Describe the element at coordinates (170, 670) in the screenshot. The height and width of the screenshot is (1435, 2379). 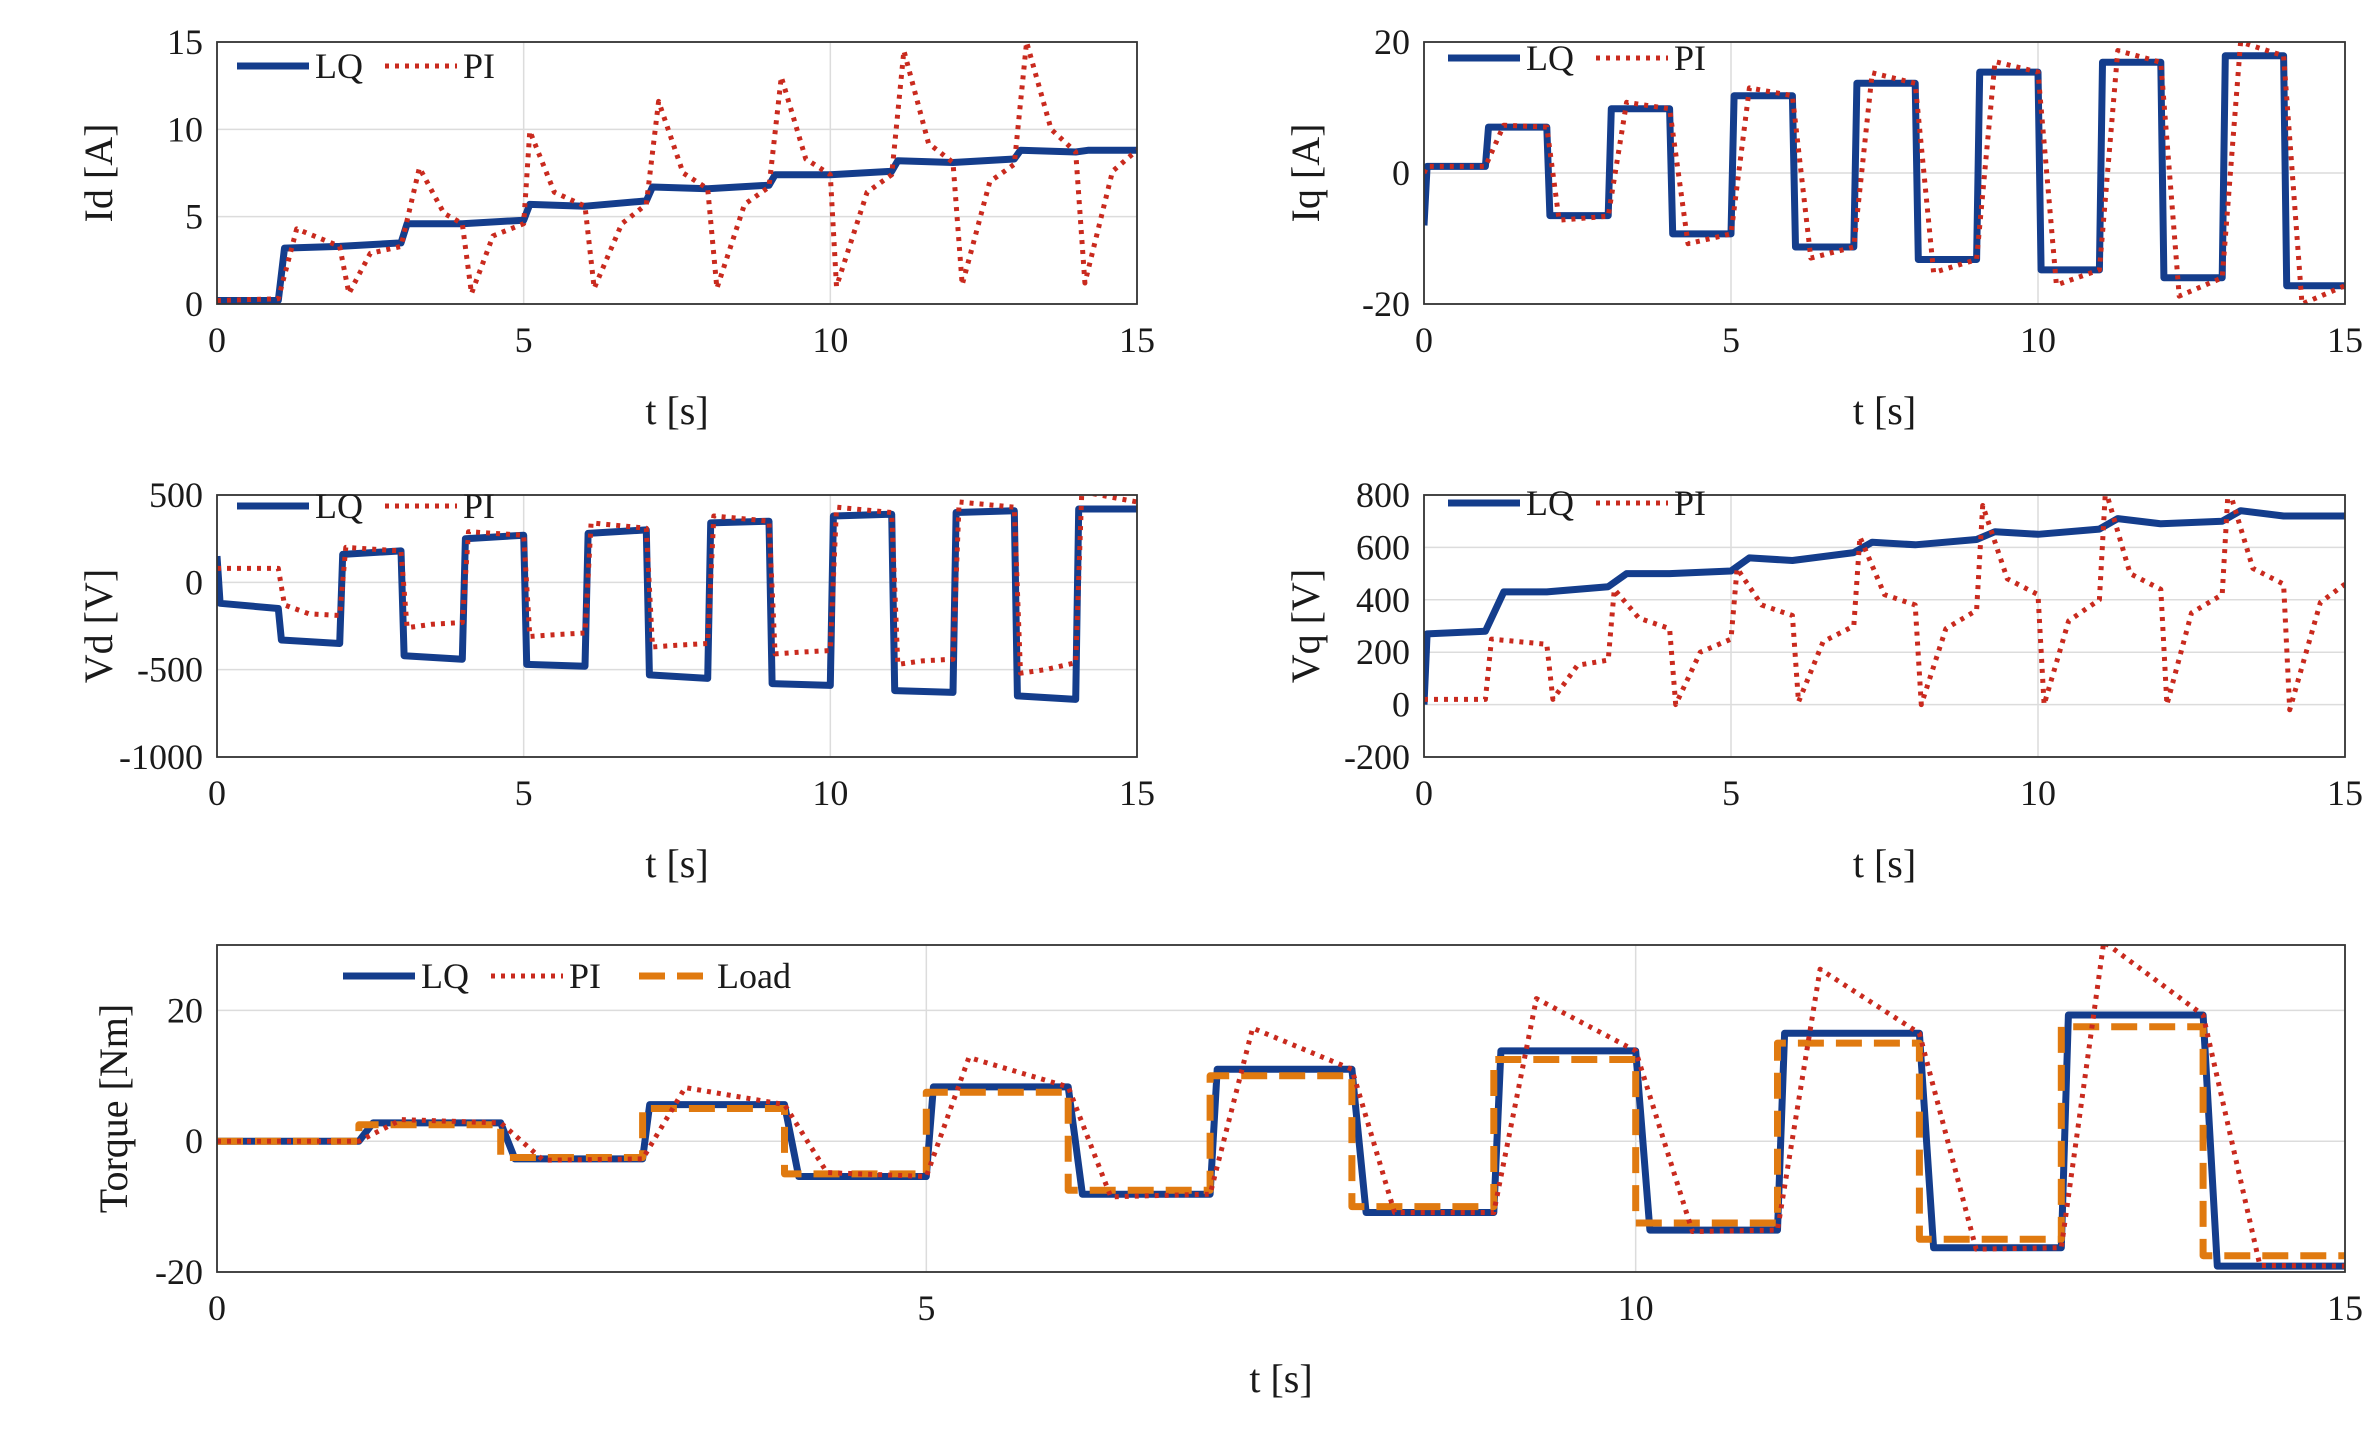
I see `y-tick-label: -500` at that location.